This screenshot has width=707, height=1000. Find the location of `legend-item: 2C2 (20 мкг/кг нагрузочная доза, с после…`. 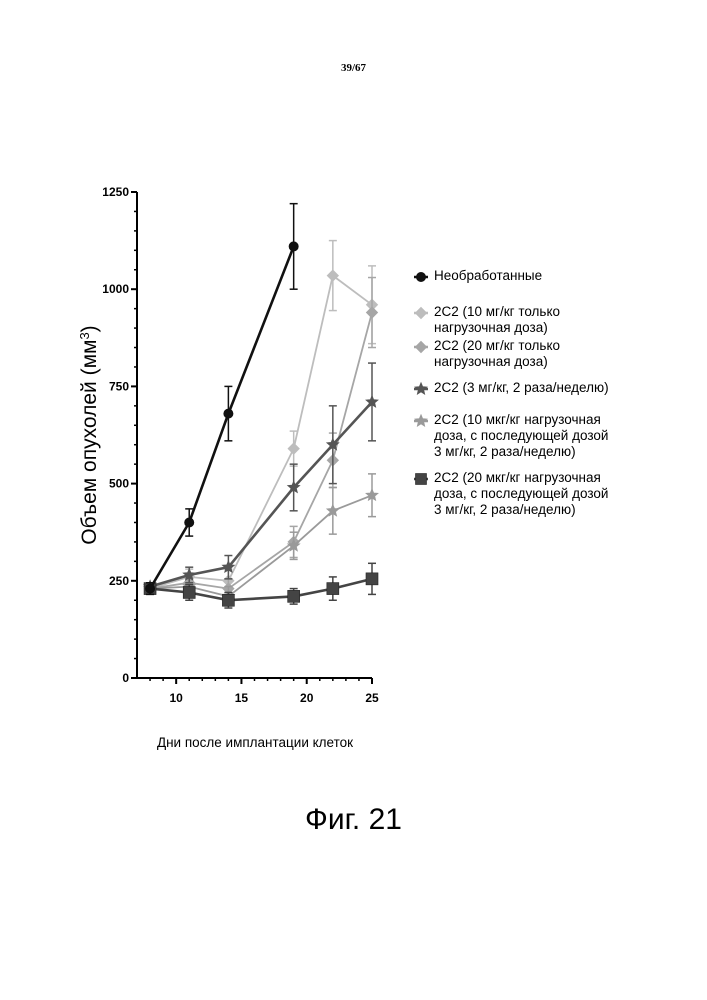

legend-item: 2C2 (20 мкг/кг нагрузочная доза, с после… is located at coordinates (557, 494).